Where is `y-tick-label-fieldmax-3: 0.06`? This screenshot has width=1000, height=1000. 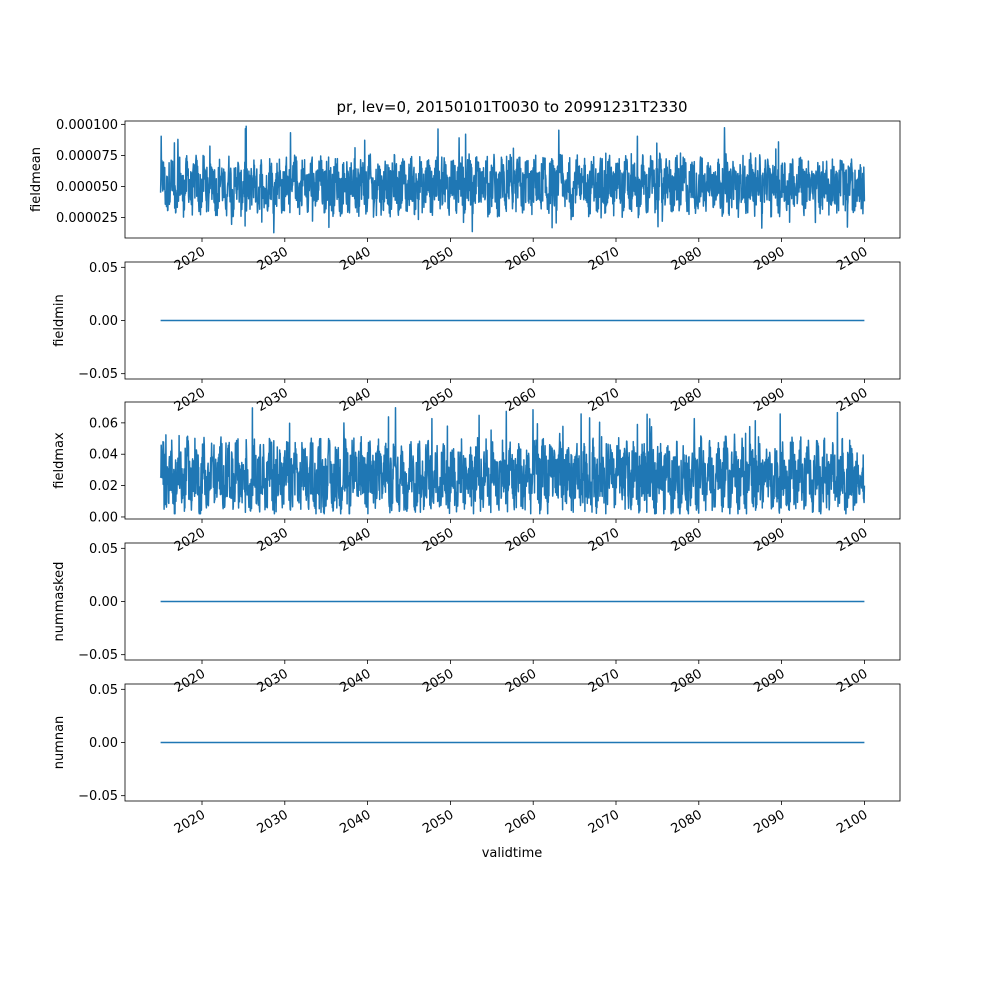
y-tick-label-fieldmax-3: 0.06 is located at coordinates (103, 423).